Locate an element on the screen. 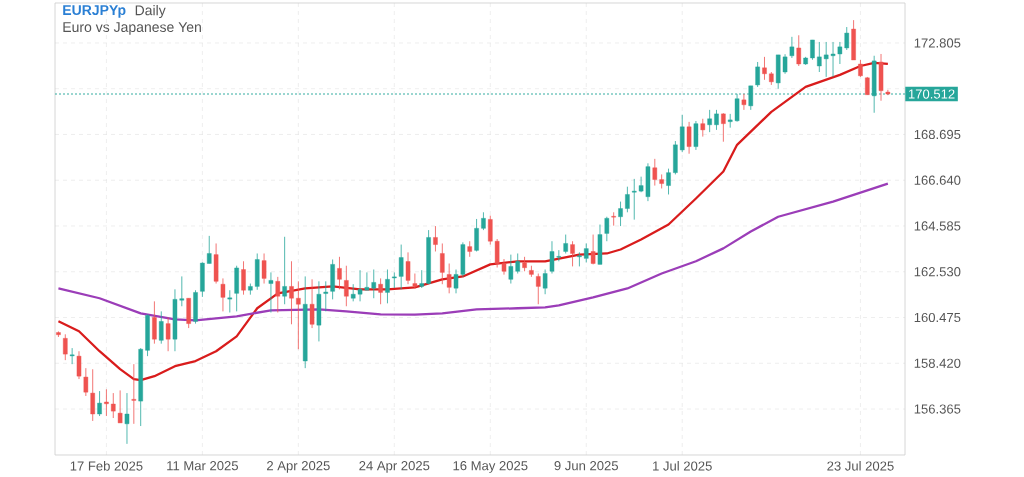 This screenshot has height=477, width=1024. ref-line-label: 170.512 is located at coordinates (931, 94).